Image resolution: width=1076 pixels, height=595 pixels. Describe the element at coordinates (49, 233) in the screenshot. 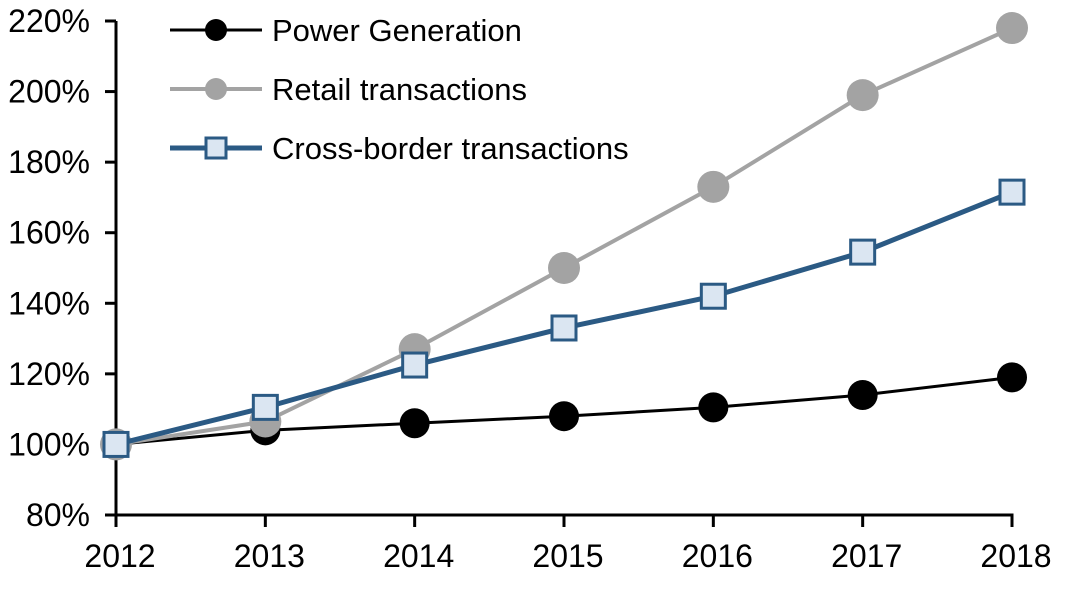

I see `y-tick-label: 160%` at that location.